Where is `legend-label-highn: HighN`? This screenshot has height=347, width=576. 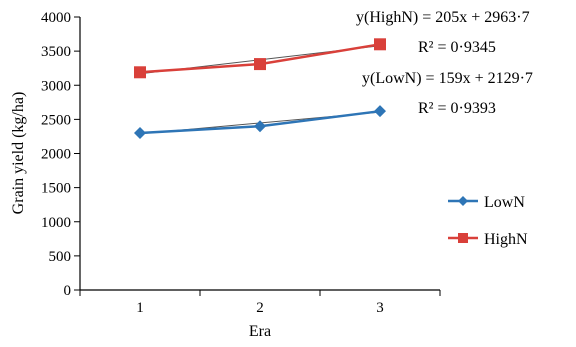
legend-label-highn: HighN is located at coordinates (506, 239).